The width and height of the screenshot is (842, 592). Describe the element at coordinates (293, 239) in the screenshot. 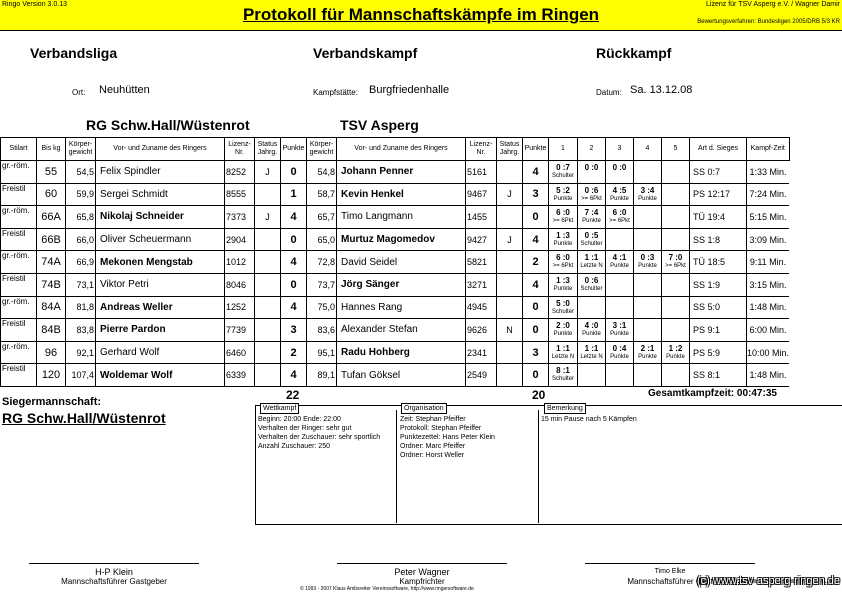

I see `points-home-cell: 0` at that location.